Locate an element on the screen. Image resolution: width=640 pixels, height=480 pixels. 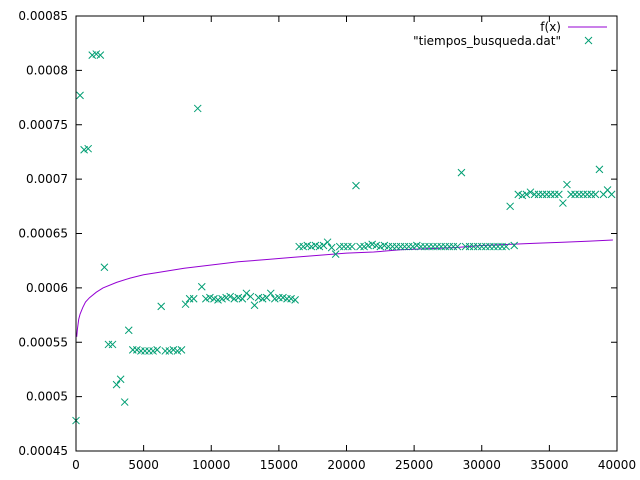
legend-label-fx: f(x) is located at coordinates (550, 27).